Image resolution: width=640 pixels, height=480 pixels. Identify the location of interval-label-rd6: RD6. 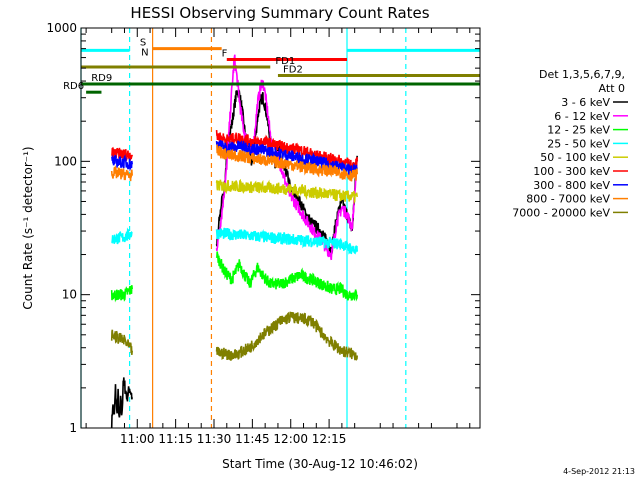
(73, 86).